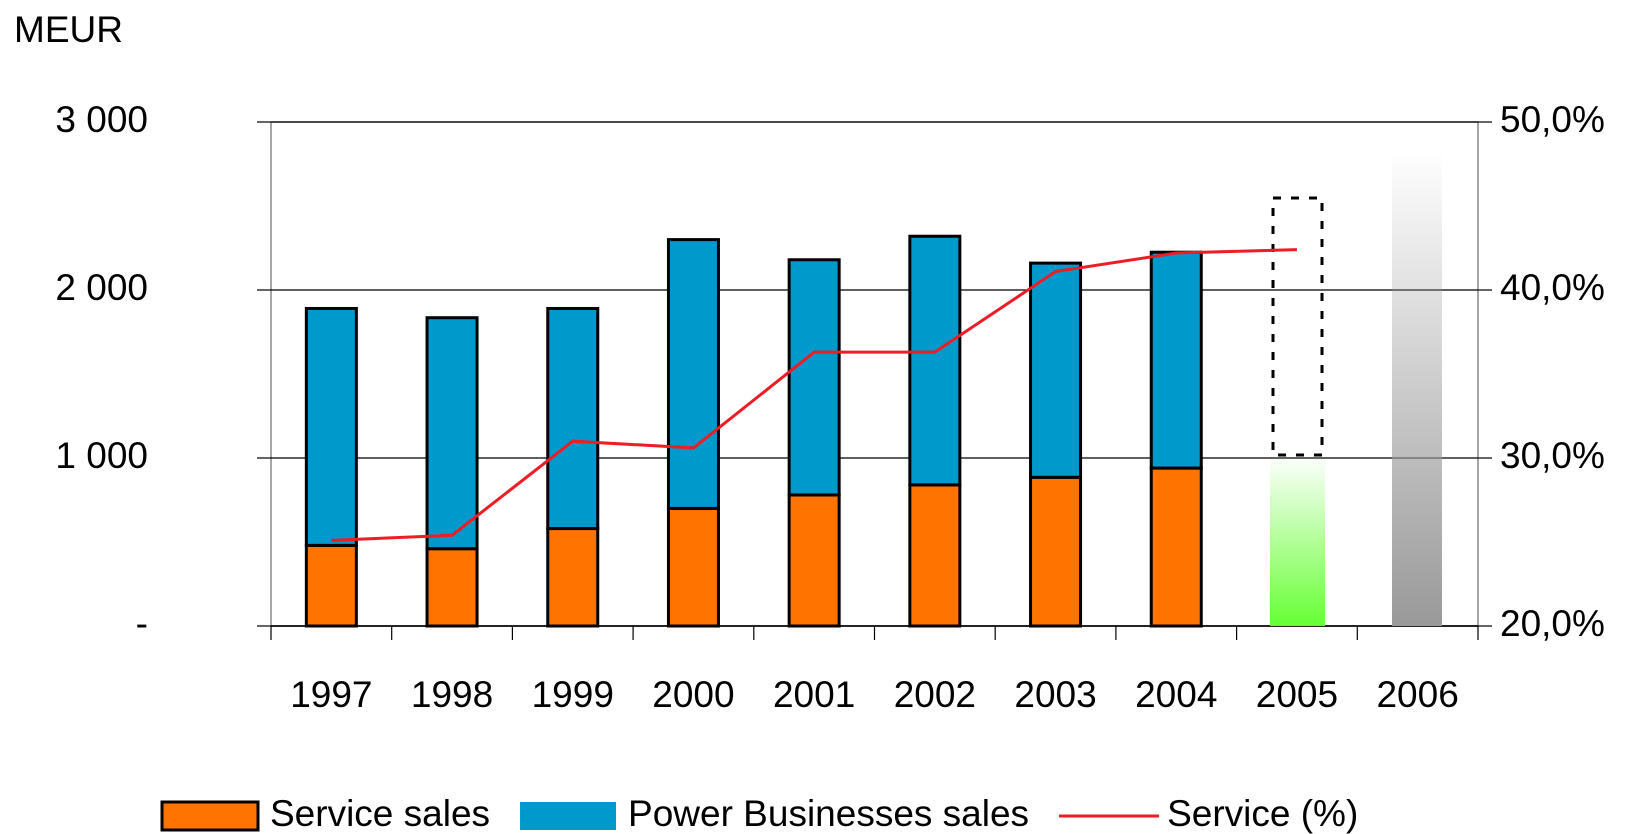  What do you see at coordinates (828, 813) in the screenshot?
I see `legend-label: Power Businesses sales` at bounding box center [828, 813].